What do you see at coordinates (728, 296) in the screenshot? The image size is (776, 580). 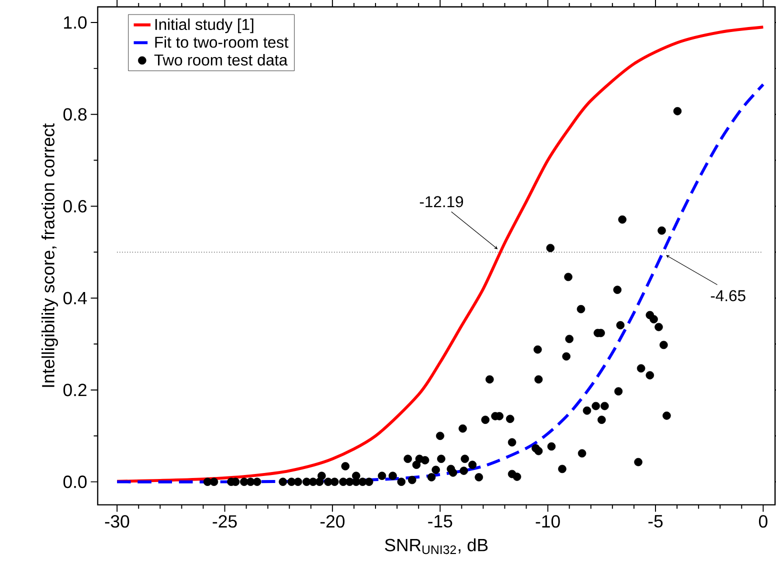 I see `annotation: -4.65` at bounding box center [728, 296].